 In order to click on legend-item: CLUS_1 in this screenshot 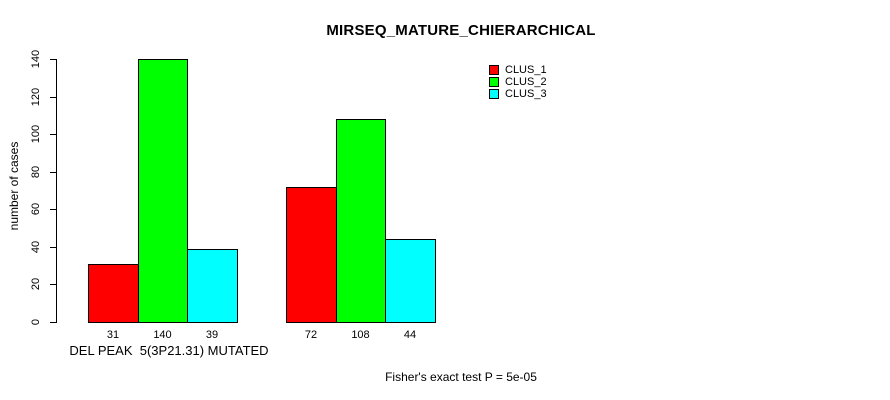, I will do `click(518, 70)`.